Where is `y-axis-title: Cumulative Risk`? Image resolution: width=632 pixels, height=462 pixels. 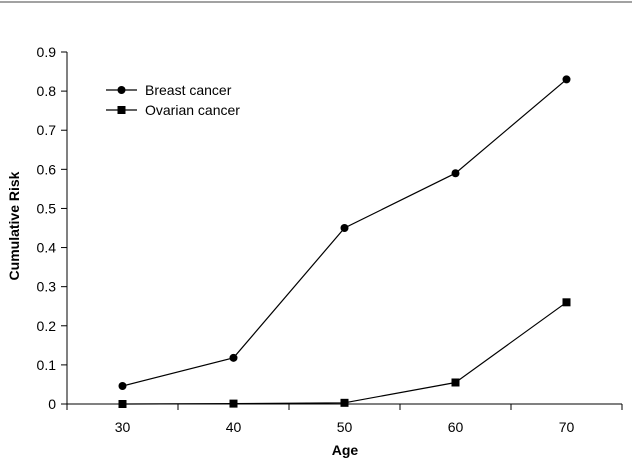
y-axis-title: Cumulative Risk is located at coordinates (14, 225).